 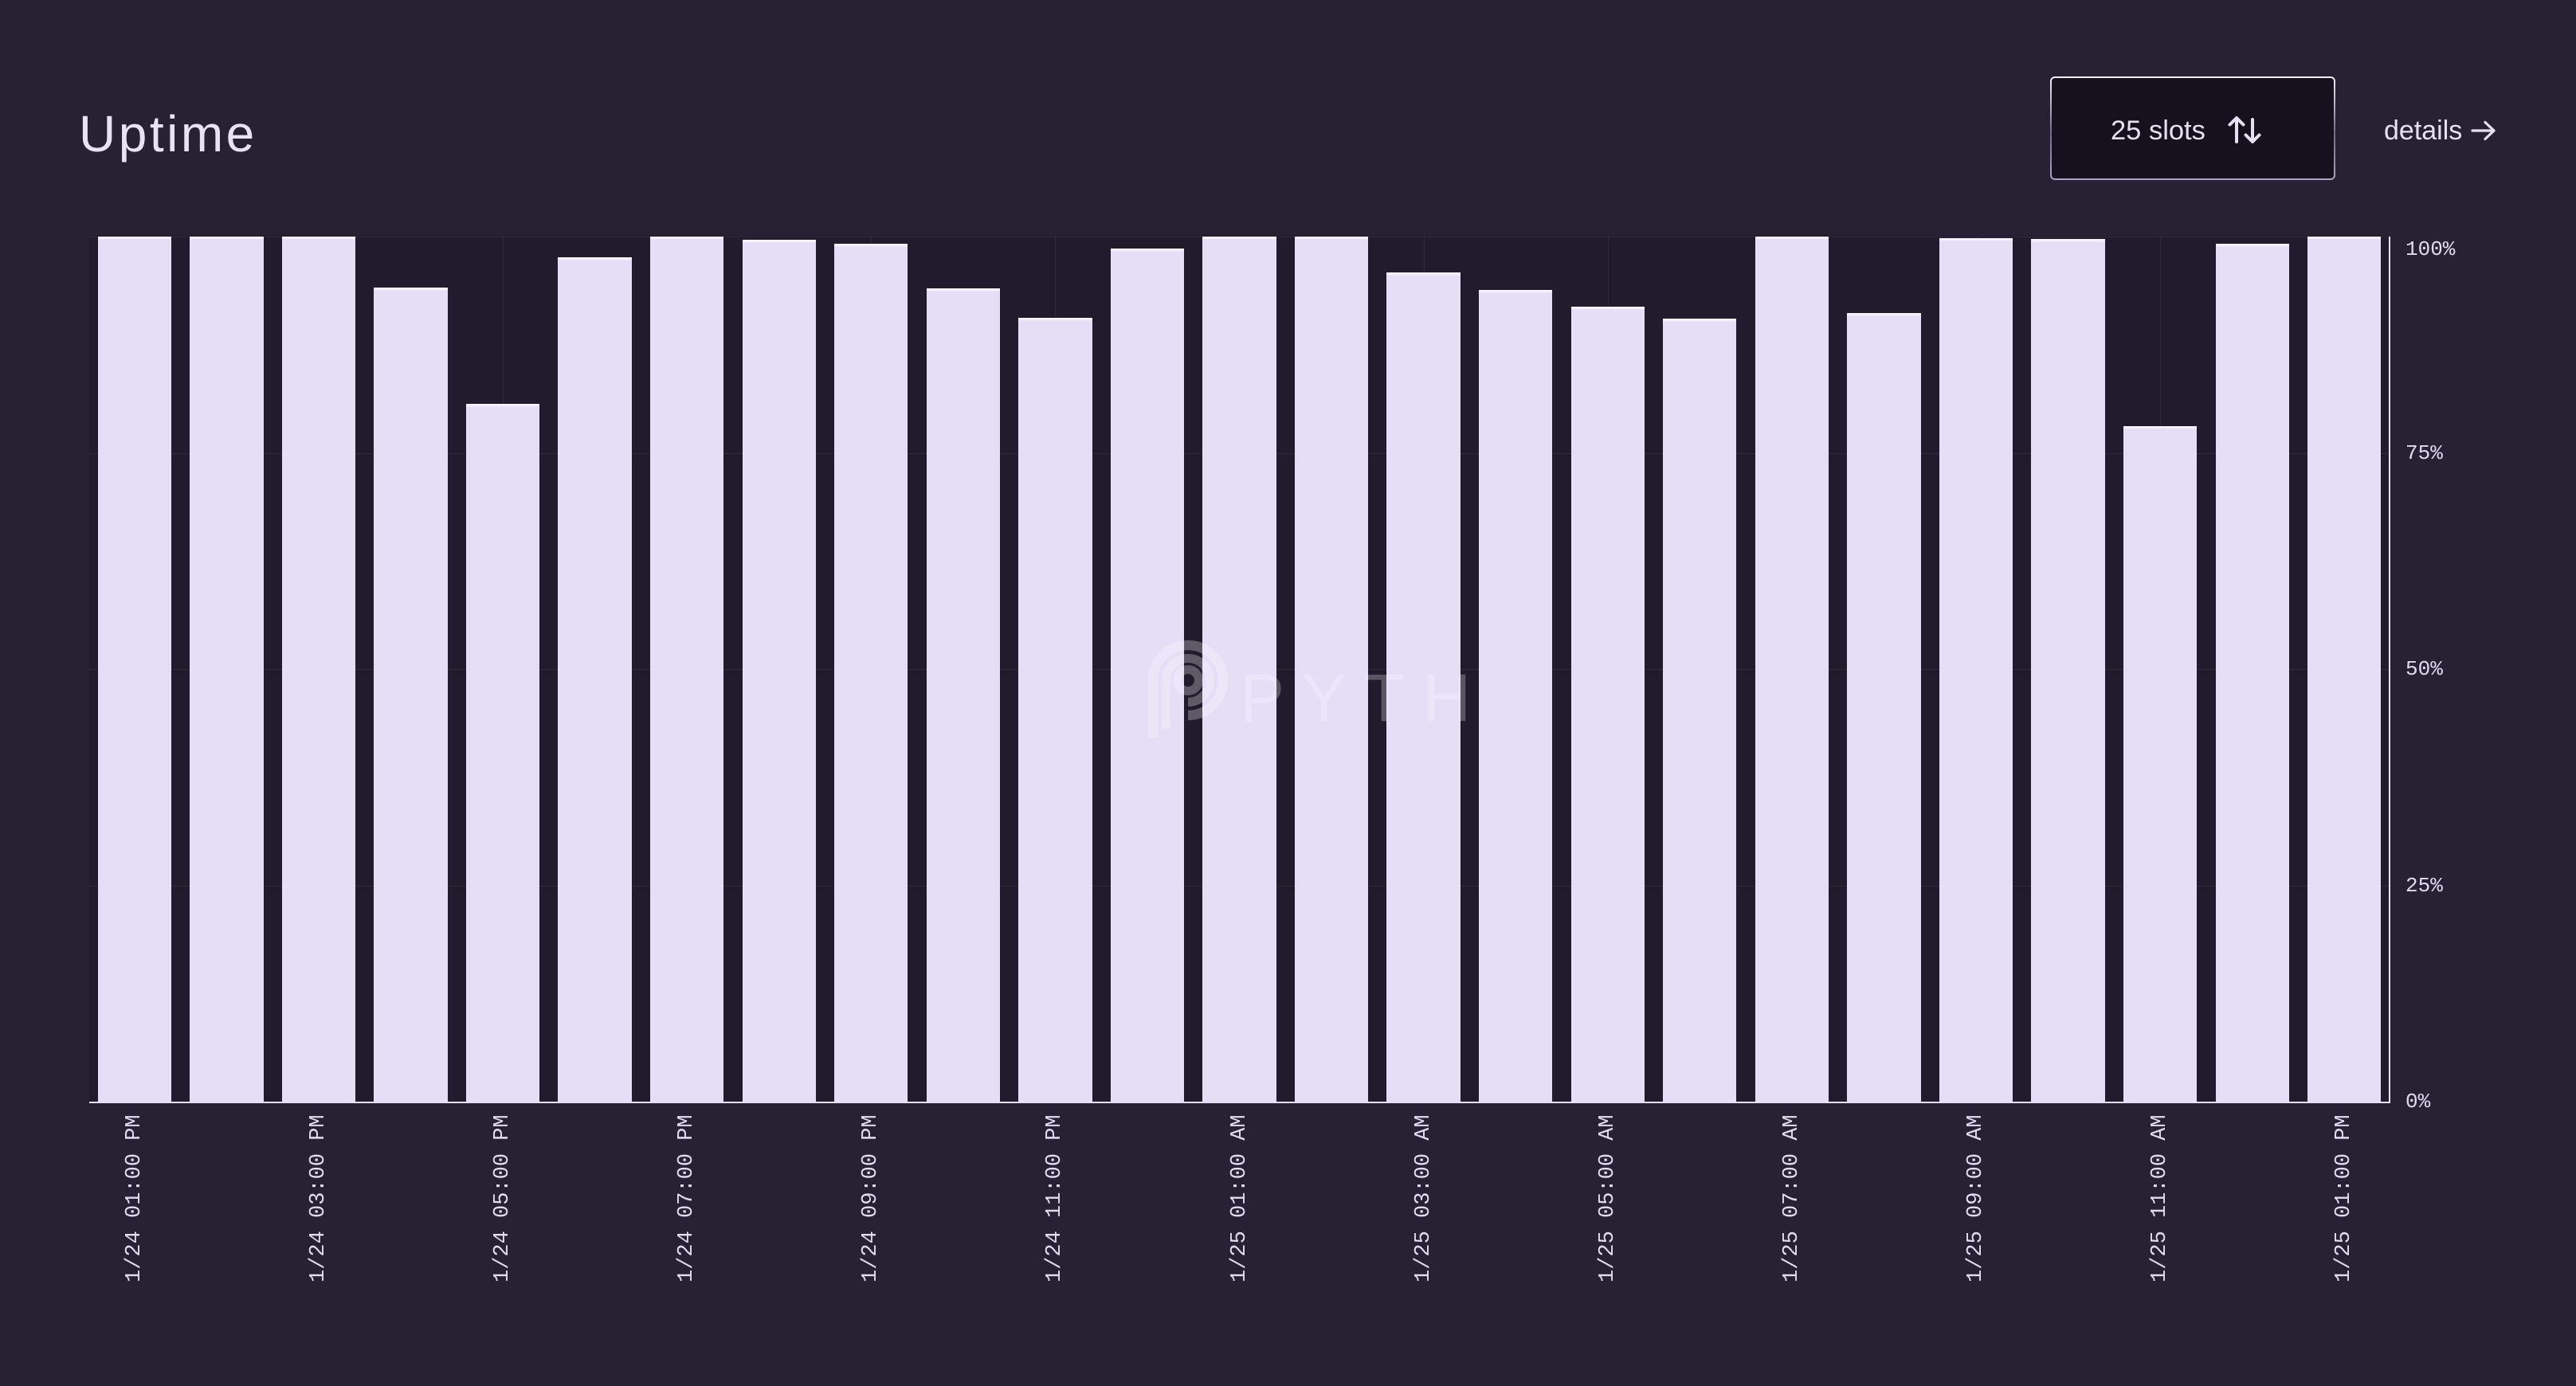 What do you see at coordinates (1364, 697) in the screenshot?
I see `svg-text: PYTH` at bounding box center [1364, 697].